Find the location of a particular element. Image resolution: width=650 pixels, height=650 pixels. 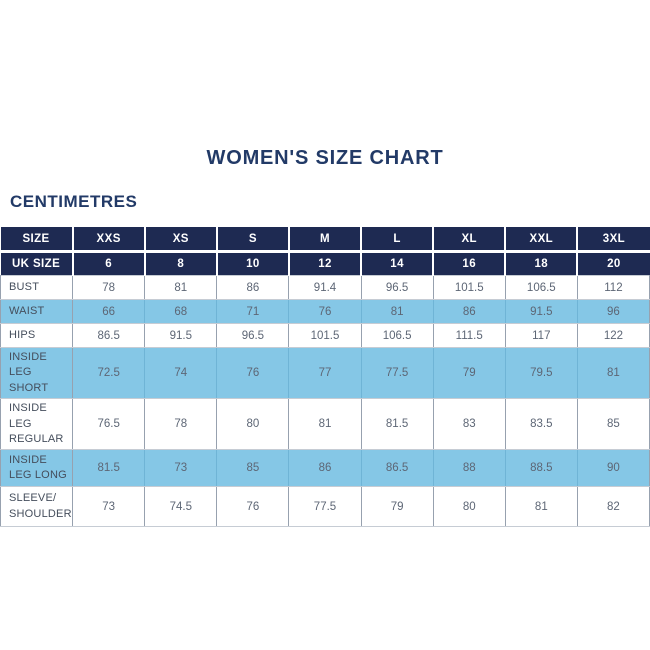

value-cell: 96 is located at coordinates (613, 311).